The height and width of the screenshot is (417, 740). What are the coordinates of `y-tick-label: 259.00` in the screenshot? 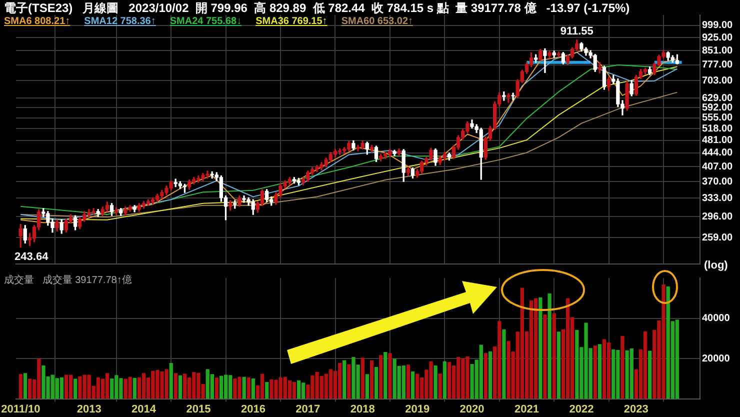 It's located at (718, 238).